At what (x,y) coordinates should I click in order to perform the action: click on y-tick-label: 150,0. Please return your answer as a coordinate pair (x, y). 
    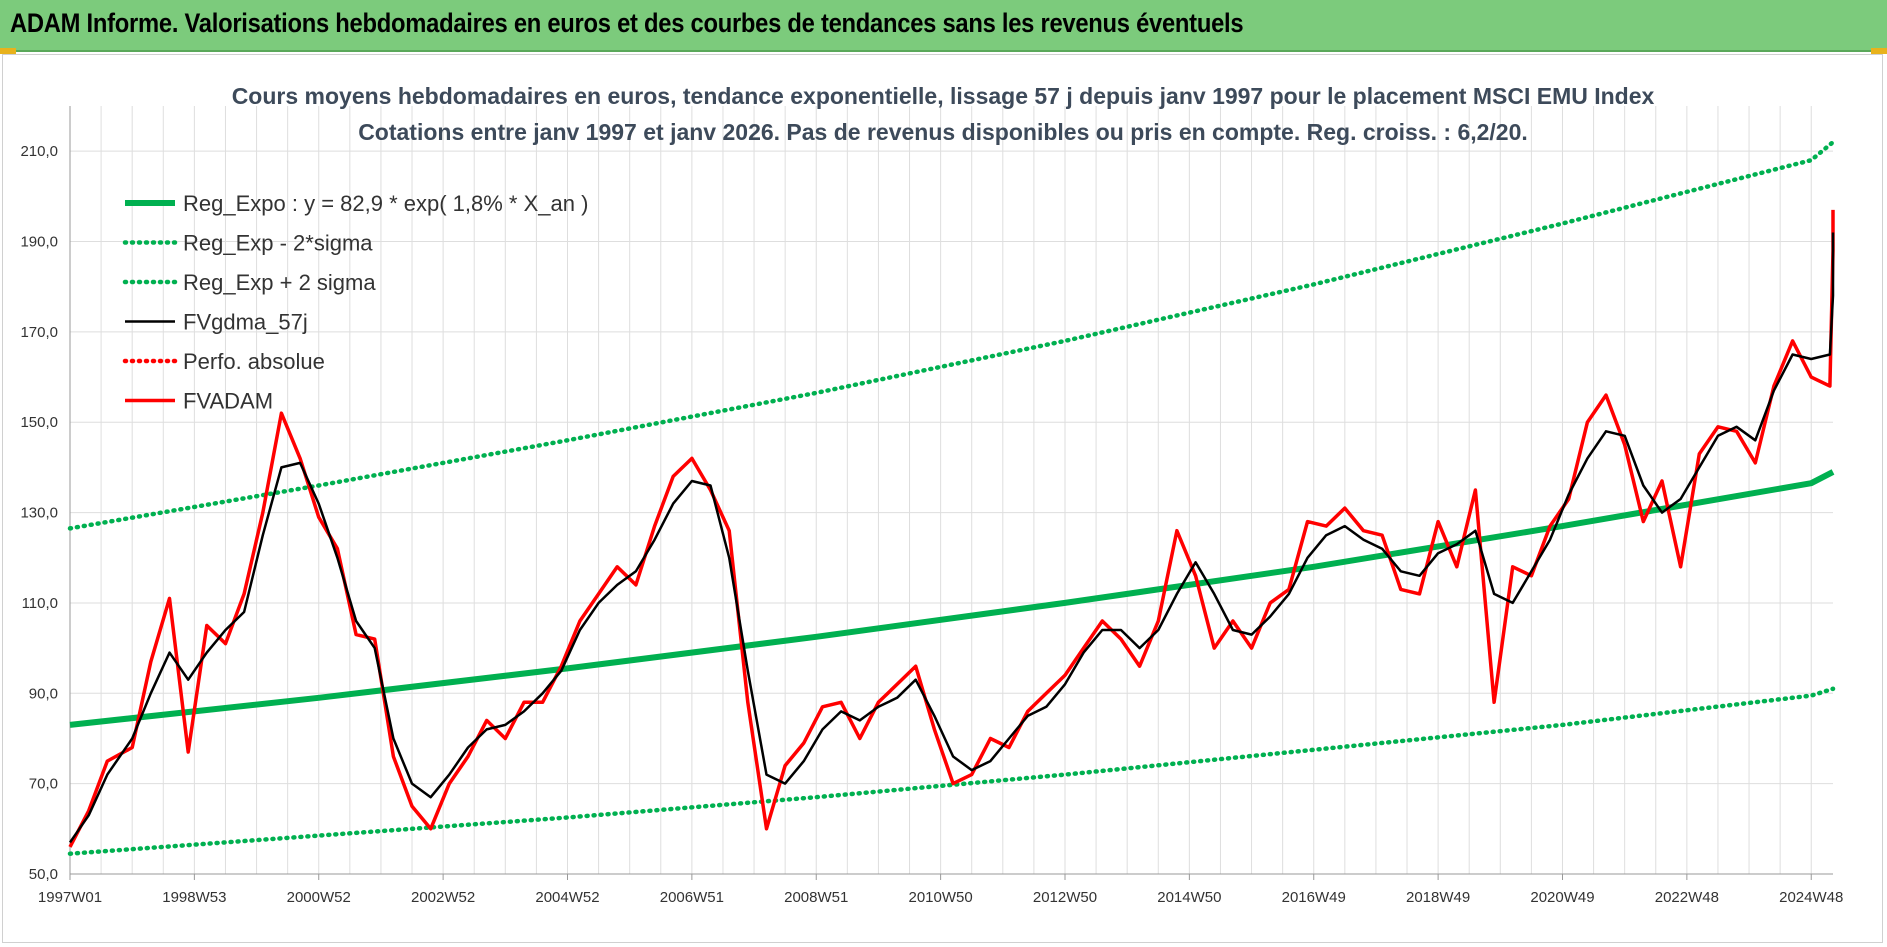
    Looking at the image, I should click on (39, 422).